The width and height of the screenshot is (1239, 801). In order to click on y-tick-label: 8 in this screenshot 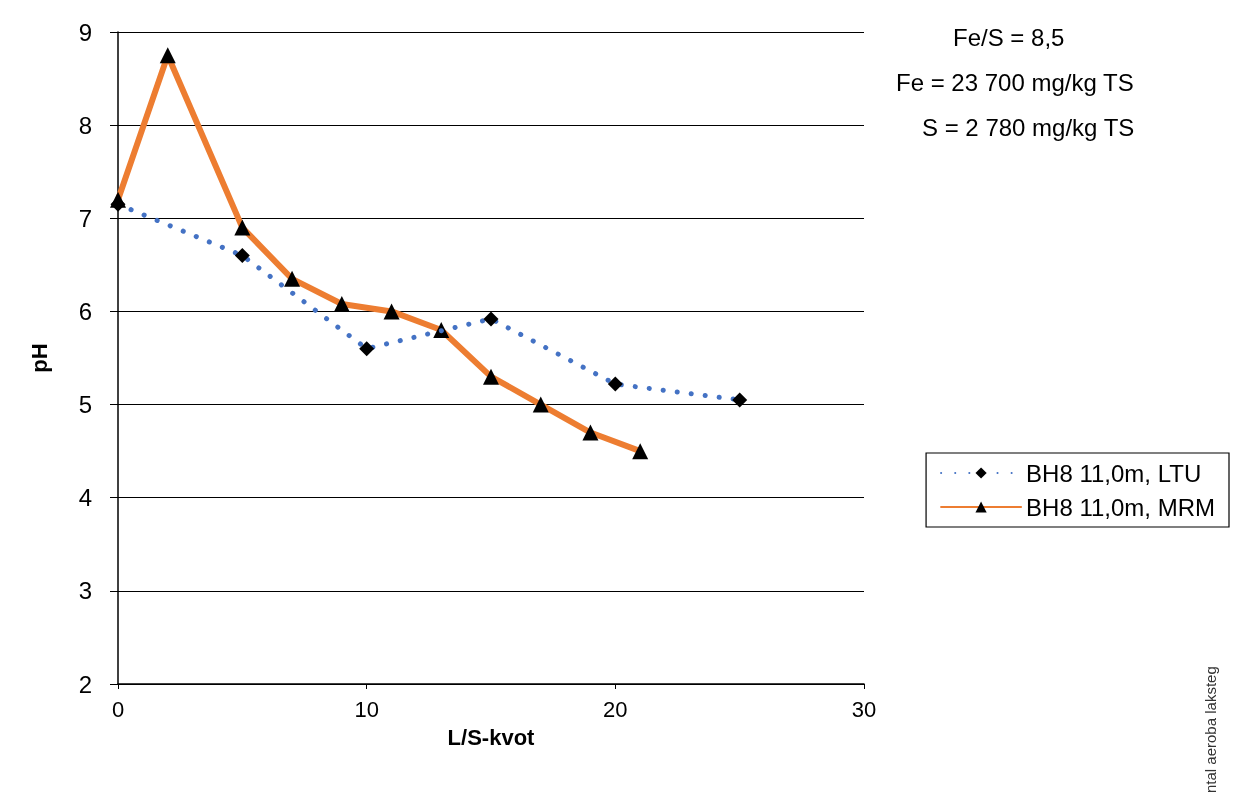, I will do `click(85, 125)`.